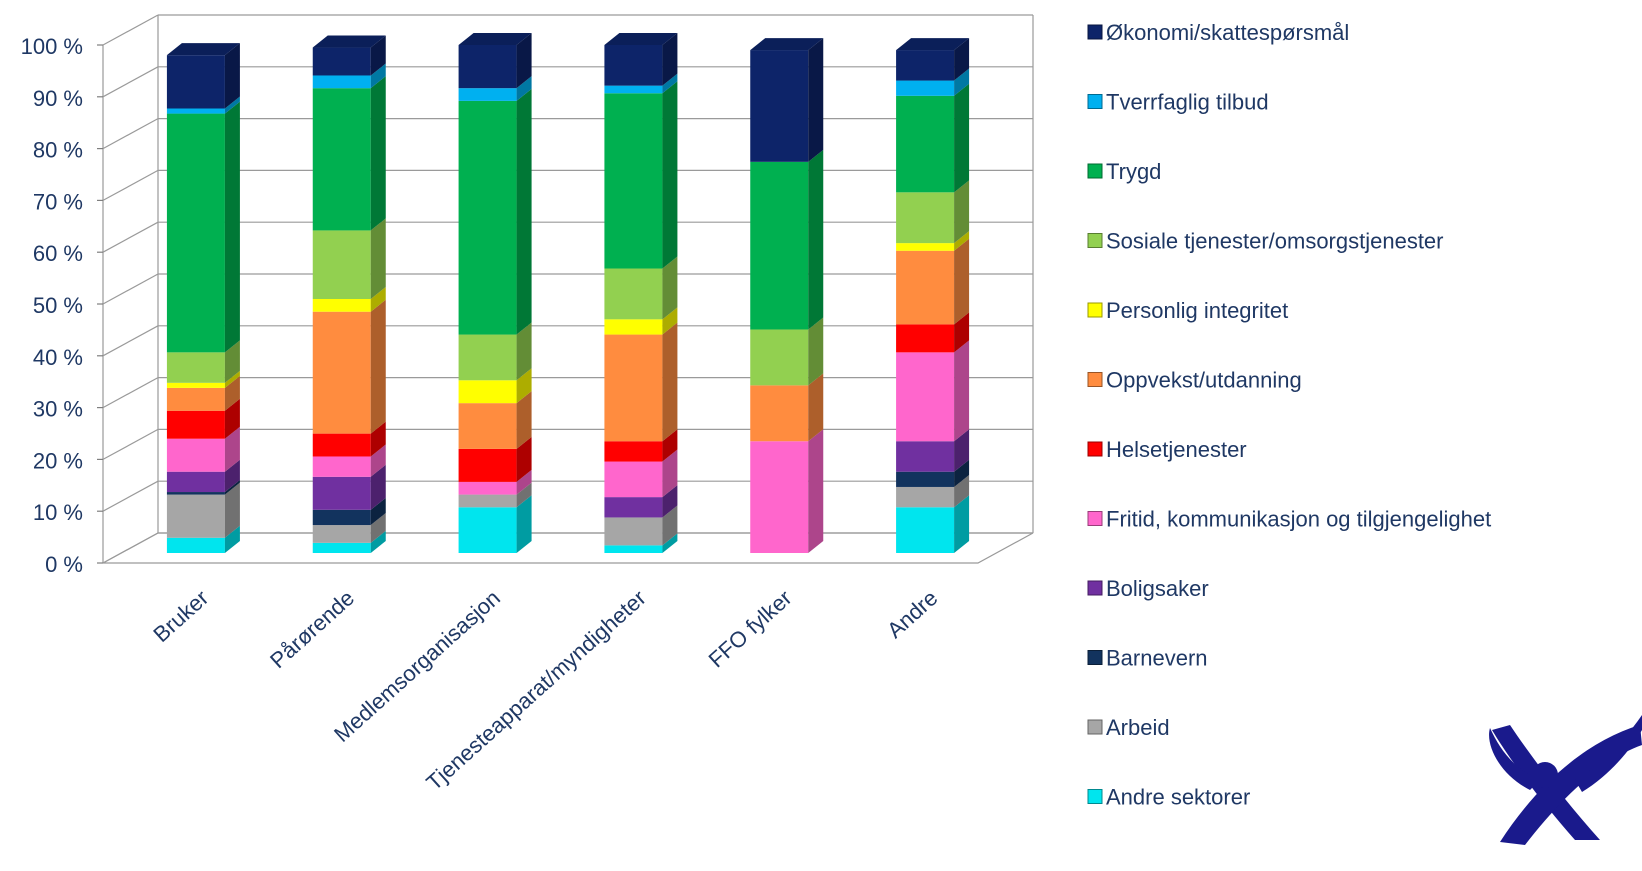 This screenshot has height=871, width=1642. Describe the element at coordinates (58, 357) in the screenshot. I see `y-tick-label: 40 %` at that location.